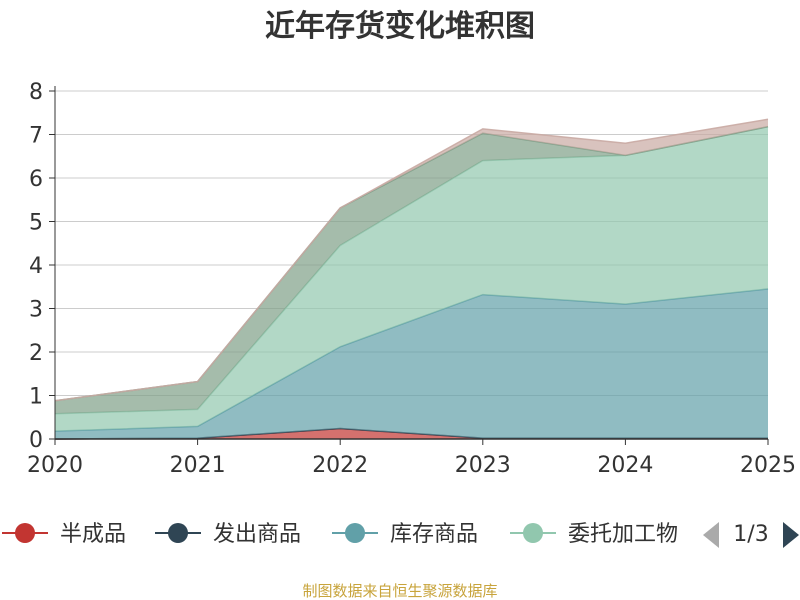 Image resolution: width=800 pixels, height=600 pixels. What do you see at coordinates (791, 535) in the screenshot?
I see `legend-next-arrow-icon` at bounding box center [791, 535].